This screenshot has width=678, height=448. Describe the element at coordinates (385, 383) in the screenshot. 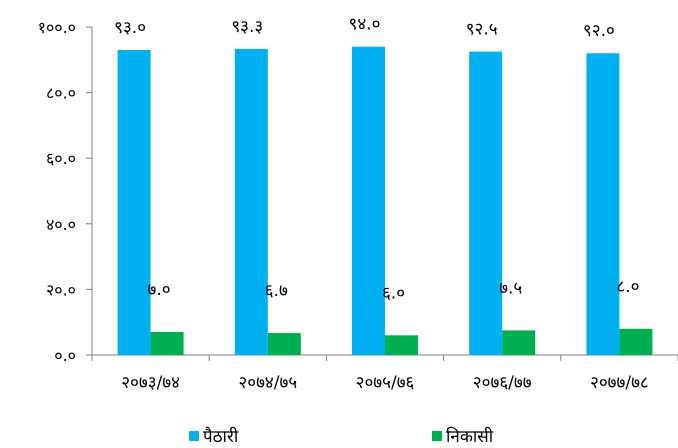

I see `x-tick-label: २०७५/७६` at that location.